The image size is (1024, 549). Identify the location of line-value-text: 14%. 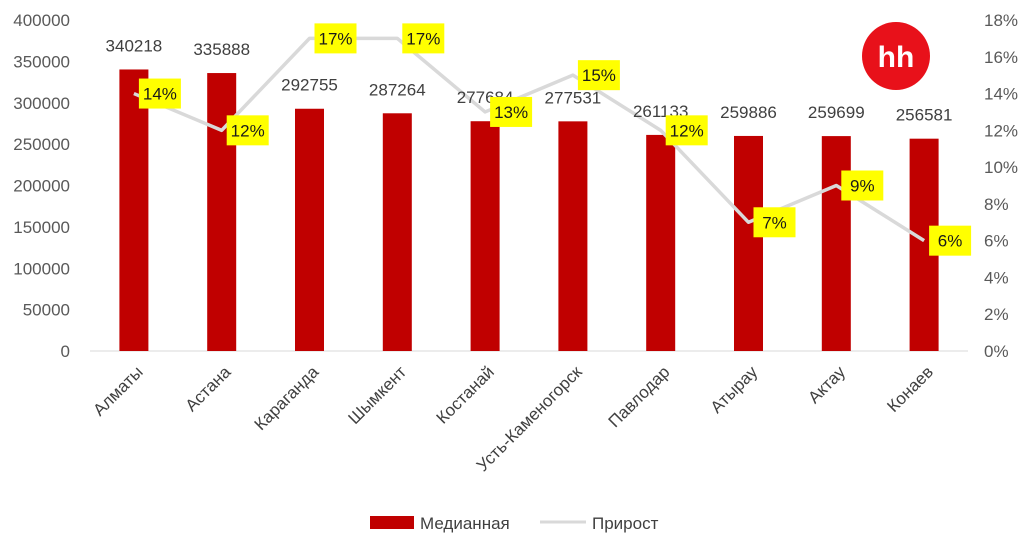
(160, 94).